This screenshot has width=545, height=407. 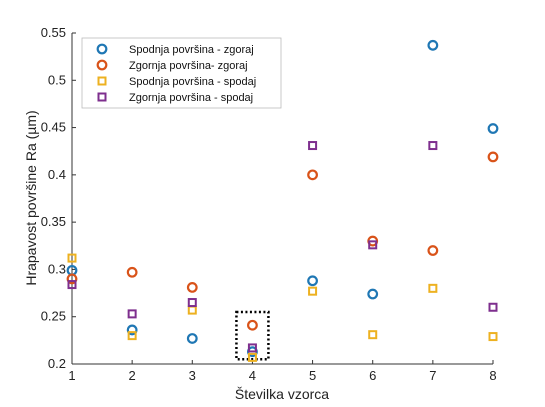 What do you see at coordinates (53, 127) in the screenshot?
I see `y-tick-label: 0.45` at bounding box center [53, 127].